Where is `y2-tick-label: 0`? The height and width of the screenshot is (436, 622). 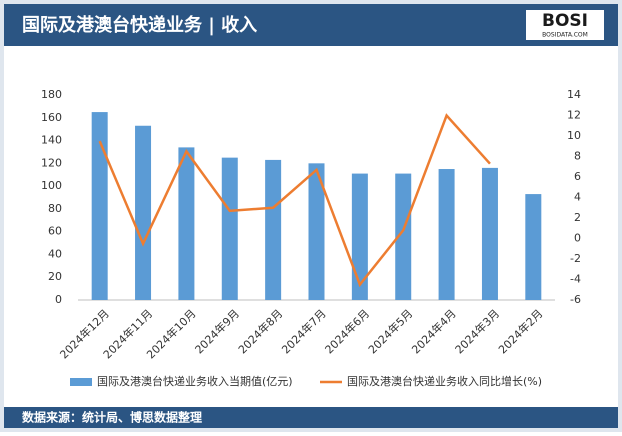
y2-tick-label: 0 is located at coordinates (577, 238).